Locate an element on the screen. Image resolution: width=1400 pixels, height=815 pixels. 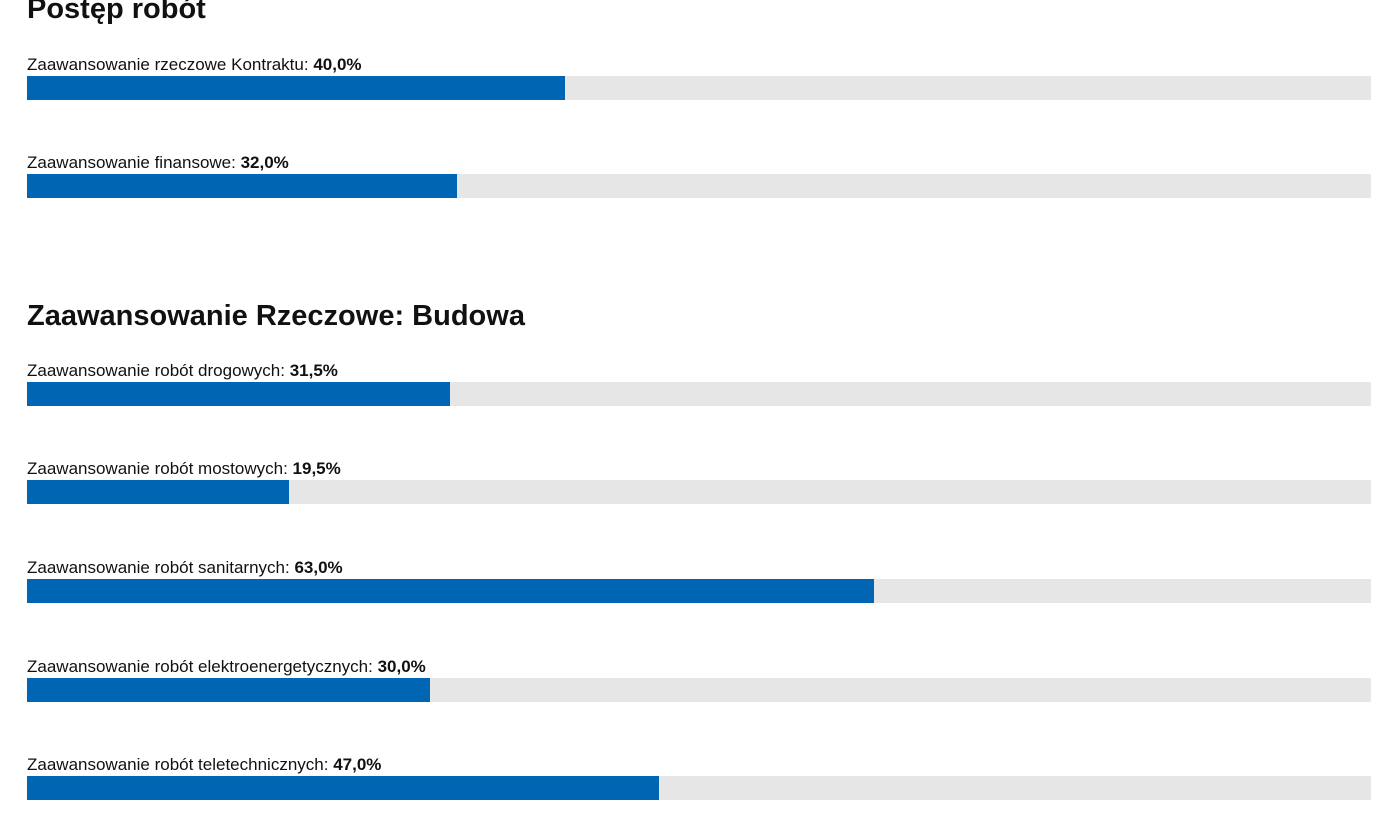
progress-item-financial: Zaawansowanie finansowe: 32,0% is located at coordinates (699, 175).